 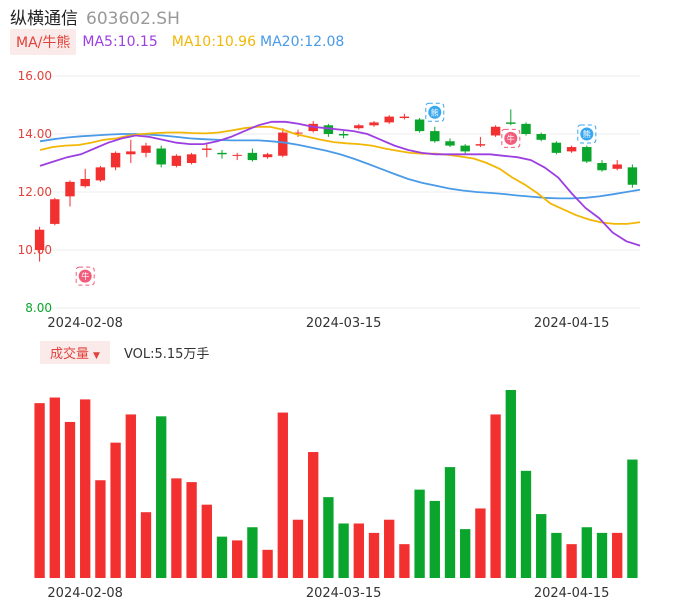 I want to click on y-tick-label: 8.00, so click(x=38, y=308).